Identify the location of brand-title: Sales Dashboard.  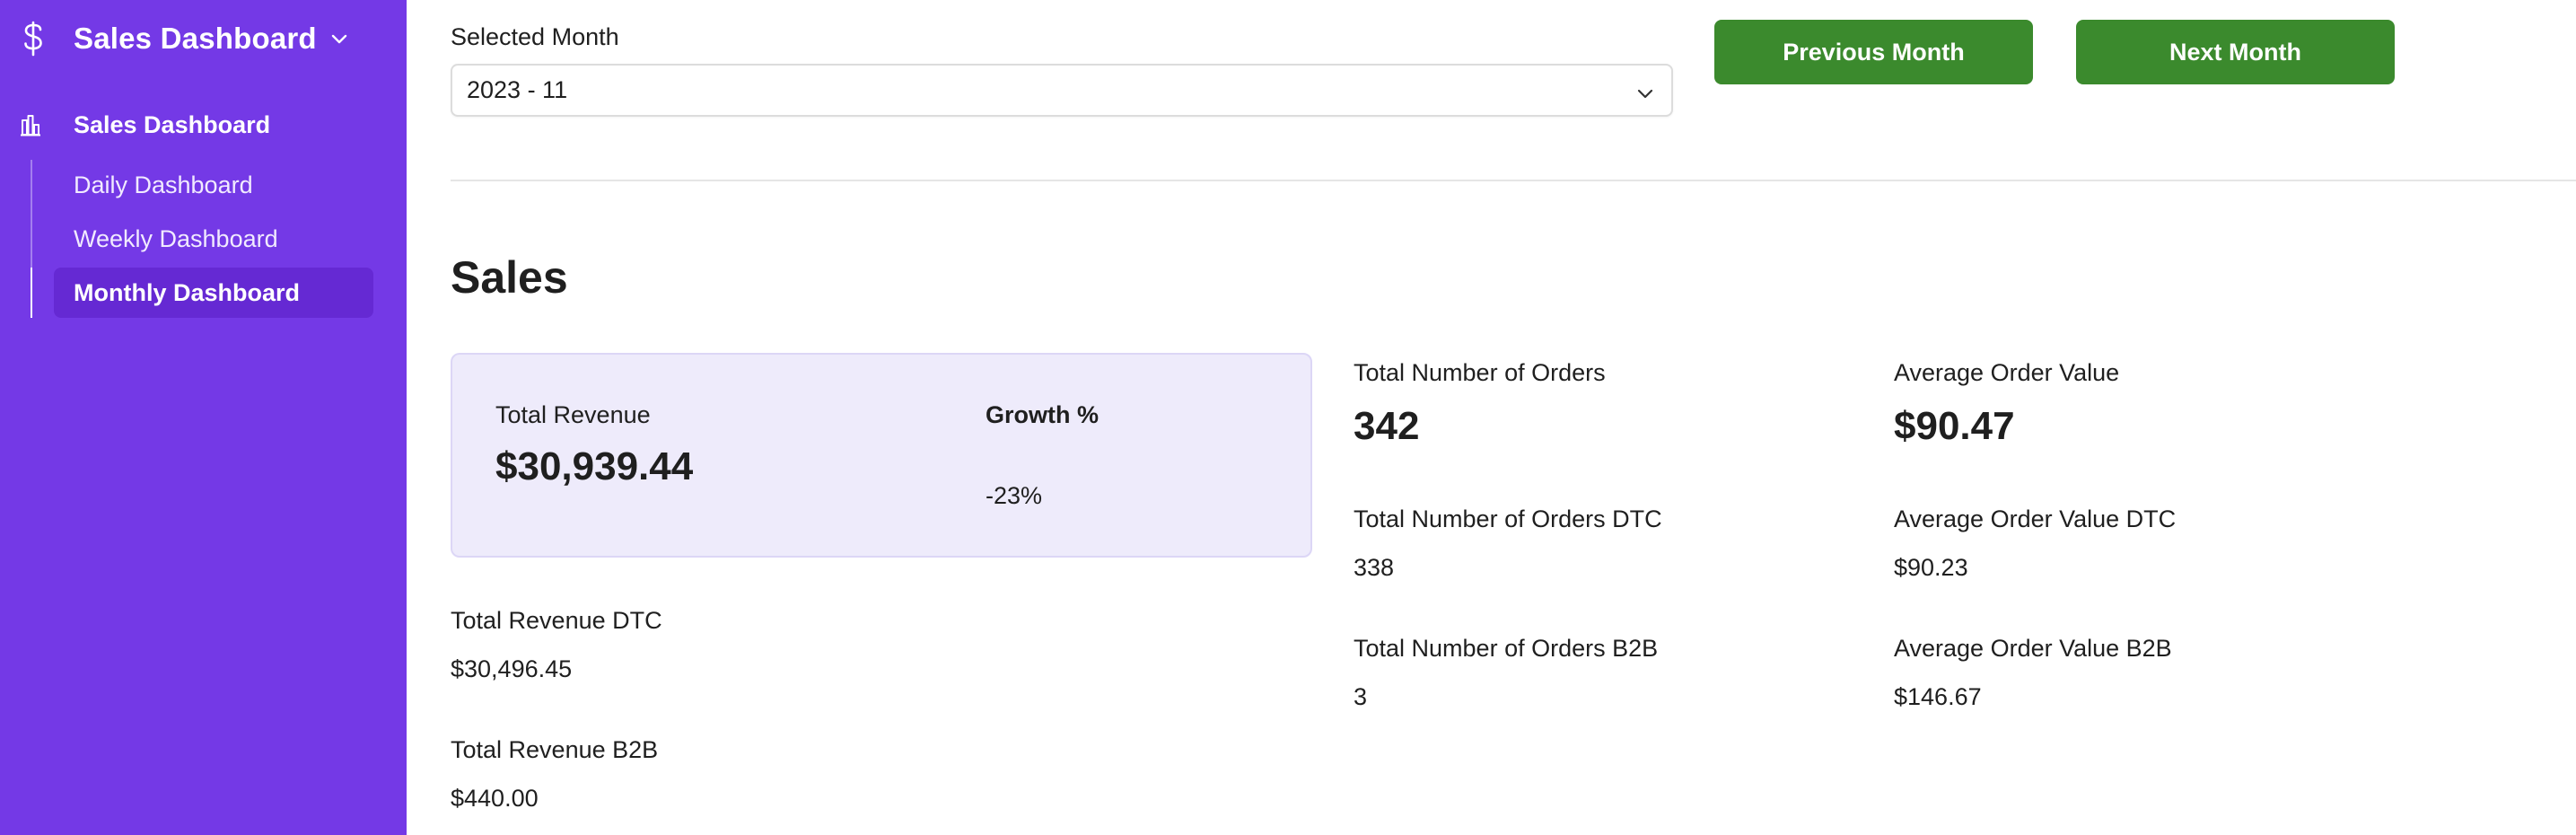
(195, 38).